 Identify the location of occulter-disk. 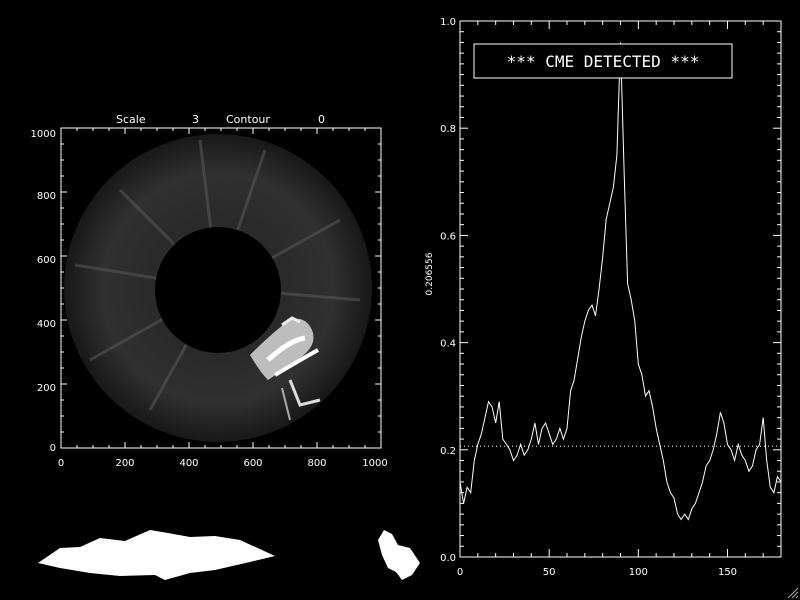
(218, 290).